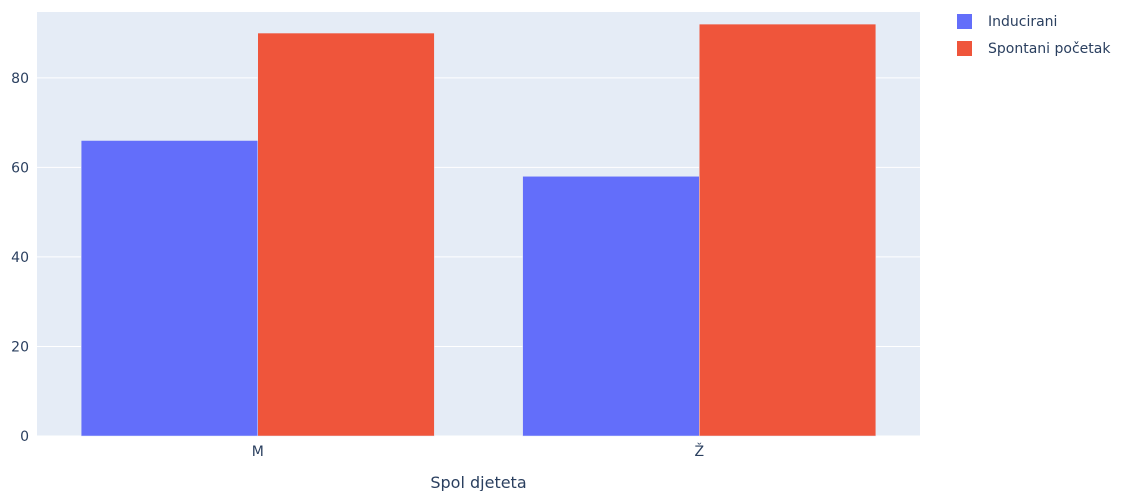 This screenshot has width=1126, height=495. I want to click on bar-spontani-početak-0, so click(346, 234).